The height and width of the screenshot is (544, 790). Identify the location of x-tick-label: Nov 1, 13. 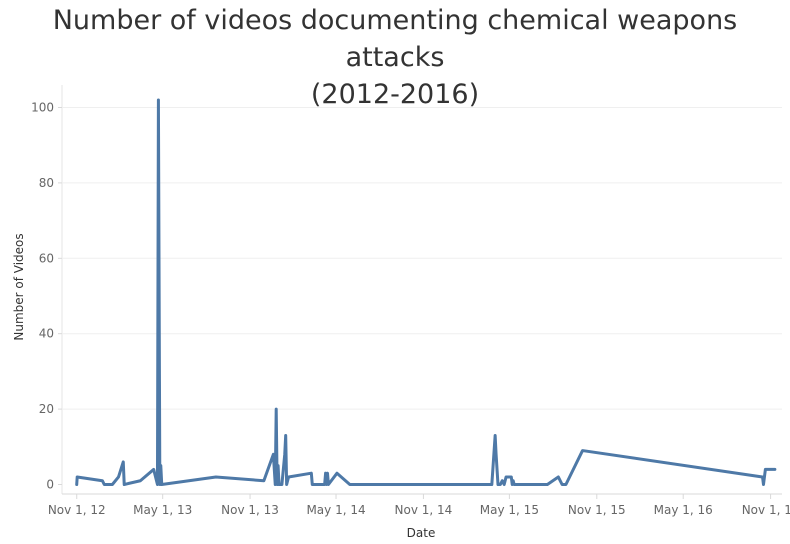
(250, 510).